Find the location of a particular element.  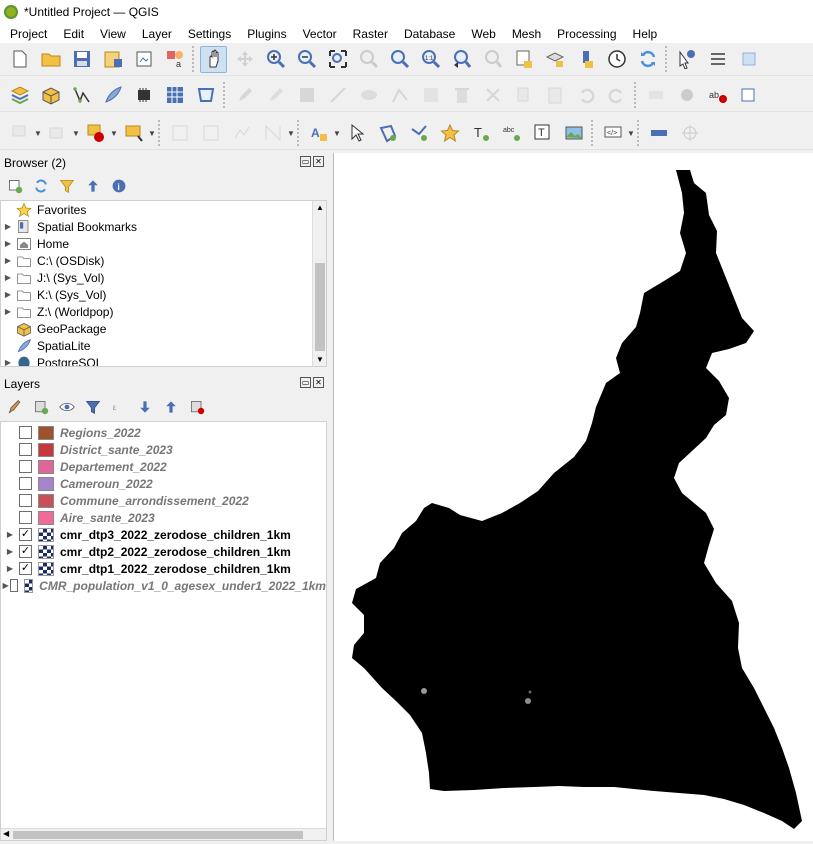

browser-item-postgresql: ▶ PostgreSQL is located at coordinates (163, 360).